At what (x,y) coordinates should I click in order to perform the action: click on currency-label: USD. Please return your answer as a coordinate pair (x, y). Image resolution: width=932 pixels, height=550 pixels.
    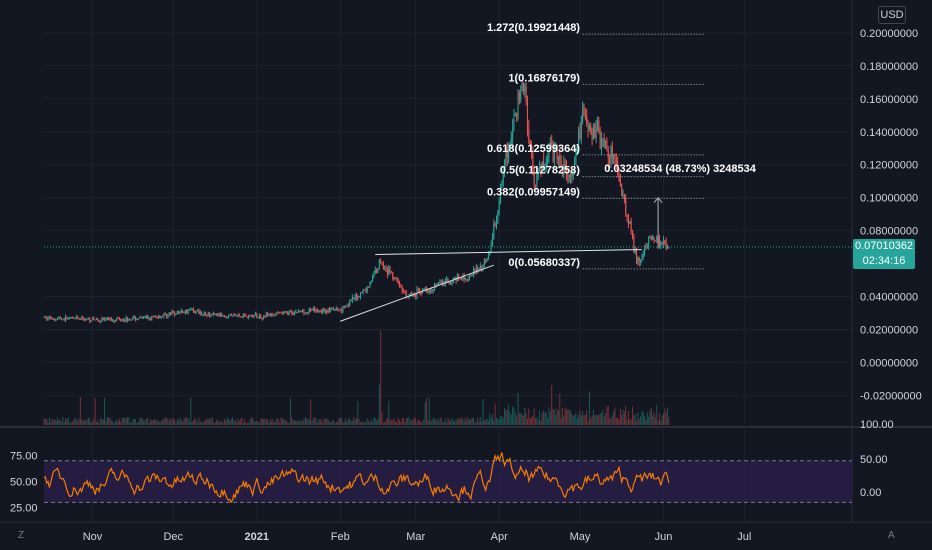
    Looking at the image, I should click on (892, 15).